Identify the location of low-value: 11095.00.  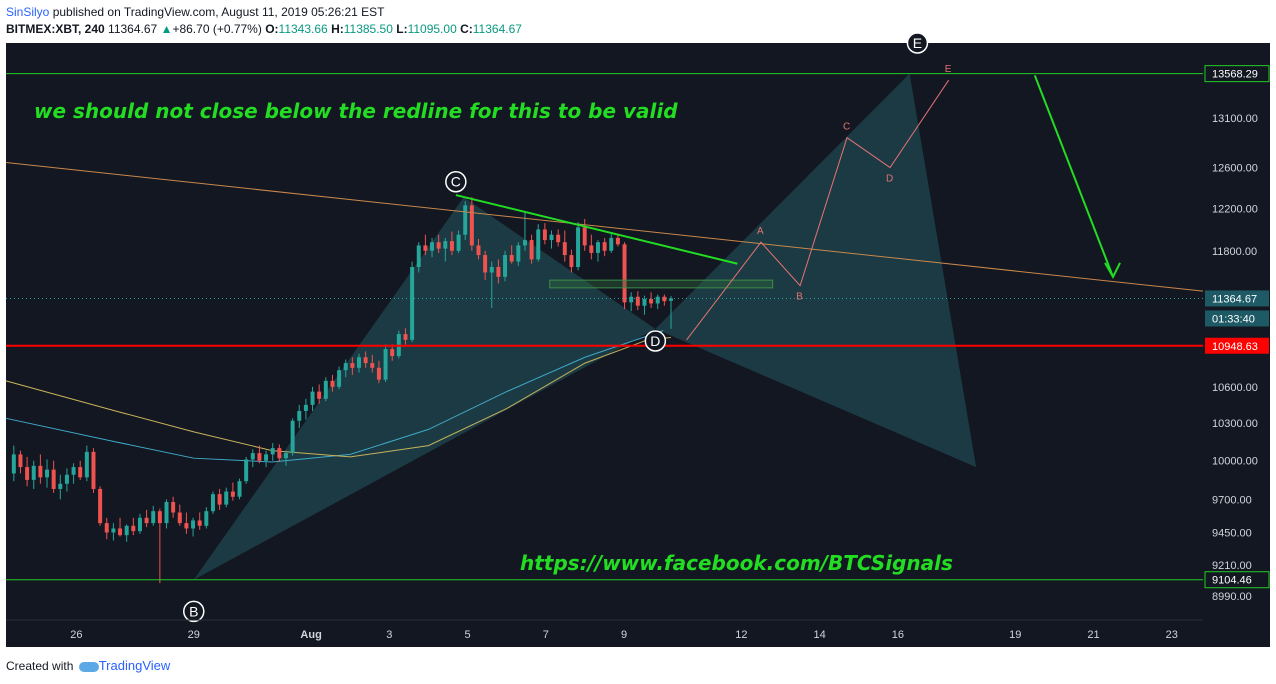
(432, 29).